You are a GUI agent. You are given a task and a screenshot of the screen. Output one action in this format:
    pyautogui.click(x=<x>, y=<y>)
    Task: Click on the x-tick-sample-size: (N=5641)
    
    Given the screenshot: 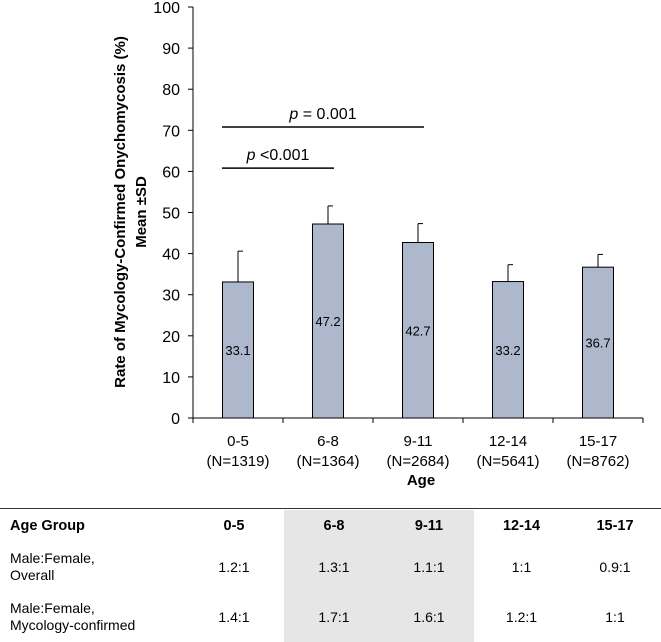 What is the action you would take?
    pyautogui.click(x=508, y=461)
    